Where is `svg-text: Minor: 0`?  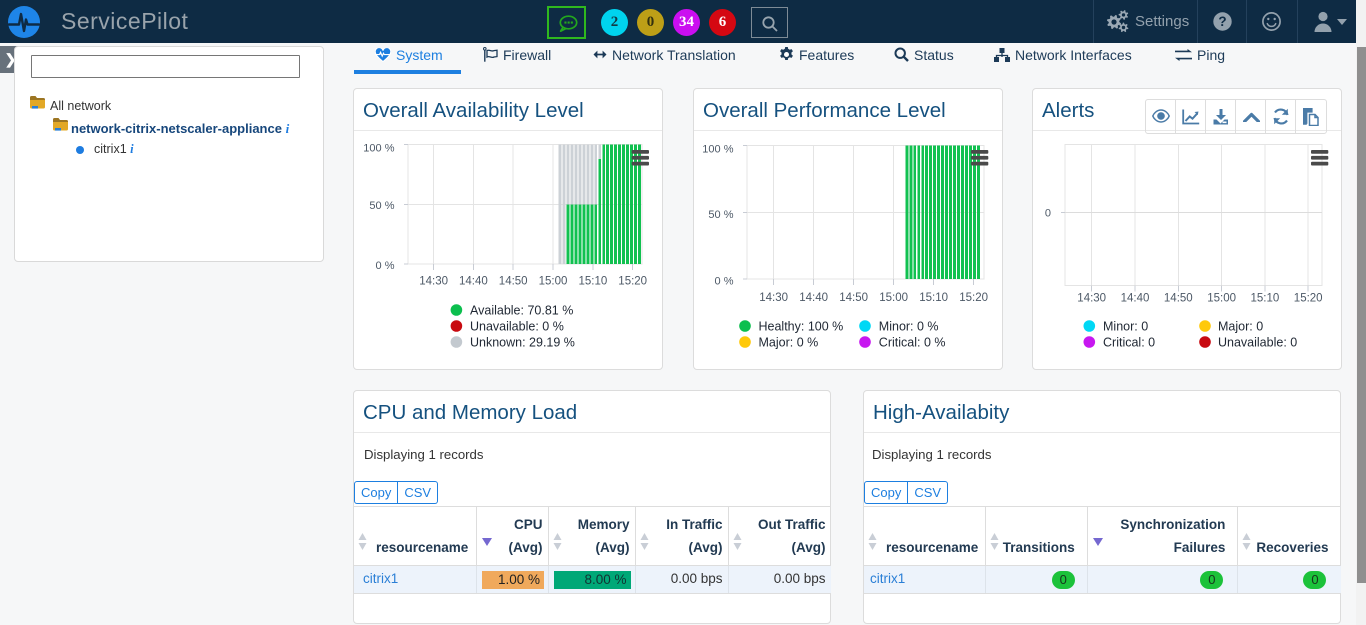
svg-text: Minor: 0 is located at coordinates (1125, 327).